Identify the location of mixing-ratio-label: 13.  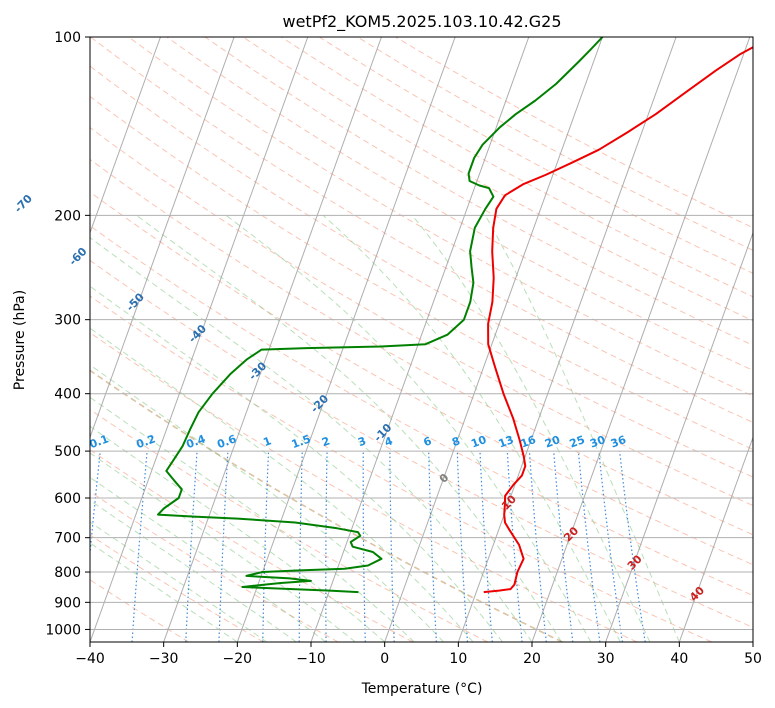
(506, 441).